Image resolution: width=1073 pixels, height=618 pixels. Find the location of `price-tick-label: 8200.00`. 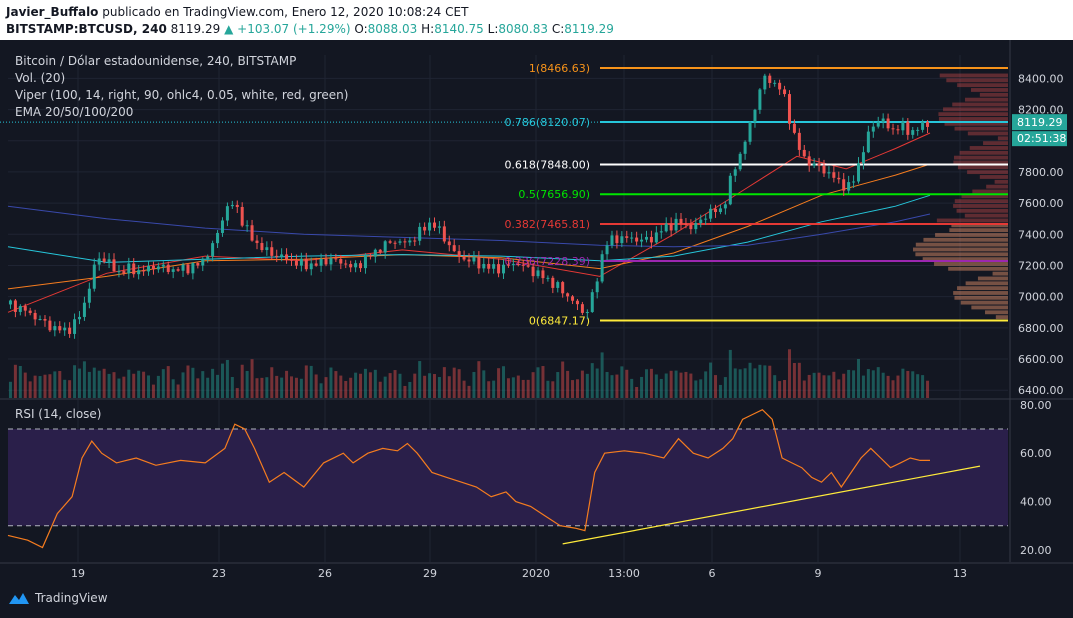

price-tick-label: 8200.00 is located at coordinates (1041, 110).